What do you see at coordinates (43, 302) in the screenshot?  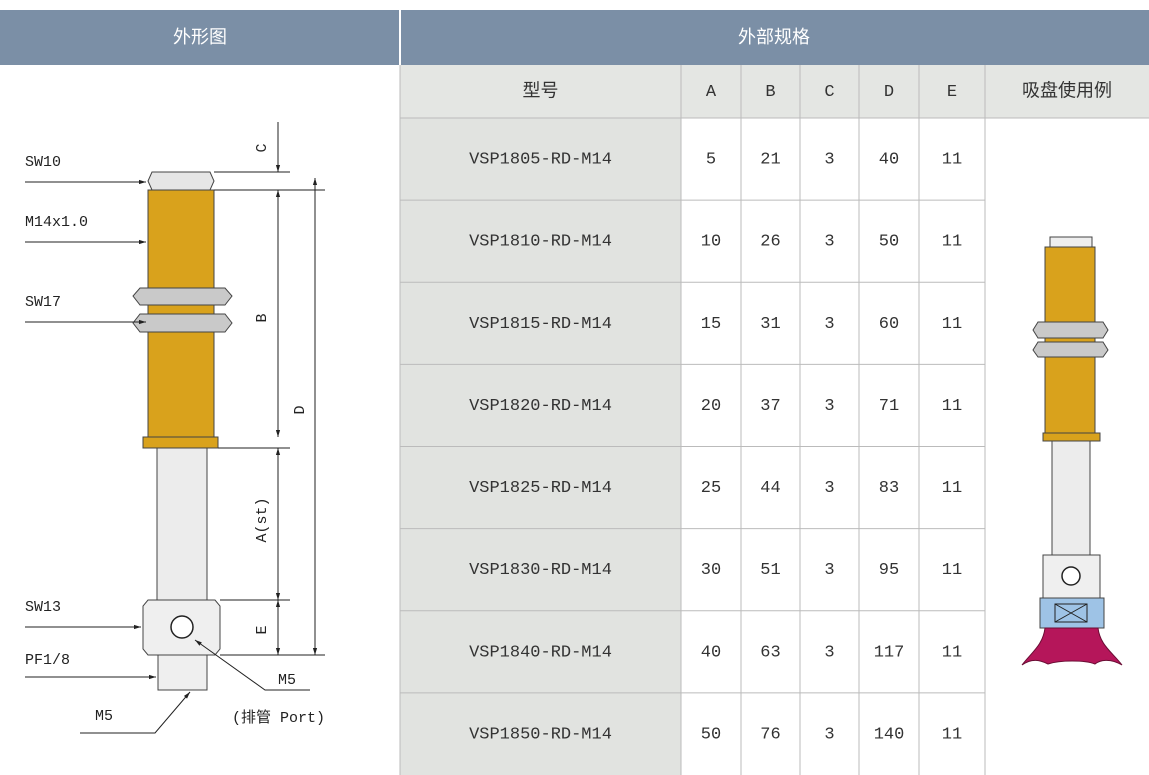 I see `callout: SW17` at bounding box center [43, 302].